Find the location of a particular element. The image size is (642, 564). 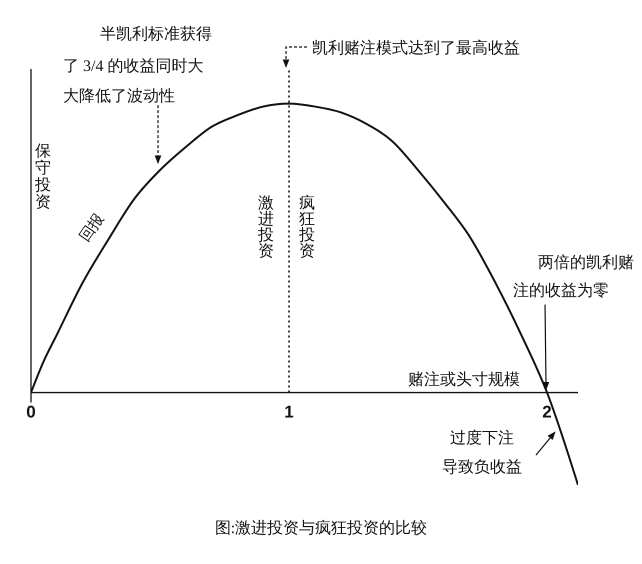

text: 图:激进投资与疯狂投资的比较 is located at coordinates (321, 528).